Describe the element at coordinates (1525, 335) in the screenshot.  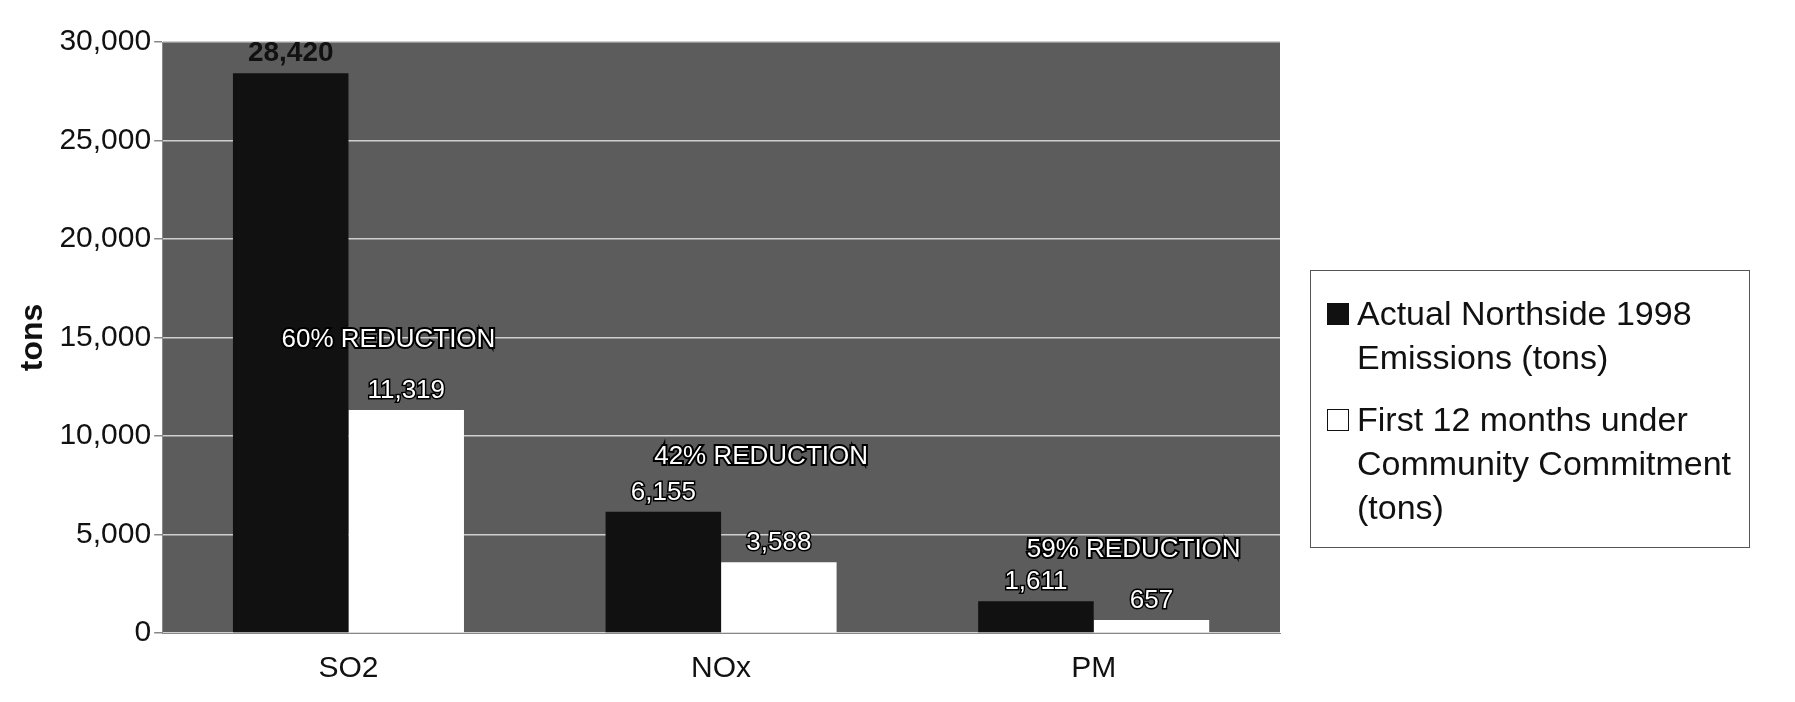
I see `legend-label: Actual Northside 1998 Emissions (tons)` at that location.